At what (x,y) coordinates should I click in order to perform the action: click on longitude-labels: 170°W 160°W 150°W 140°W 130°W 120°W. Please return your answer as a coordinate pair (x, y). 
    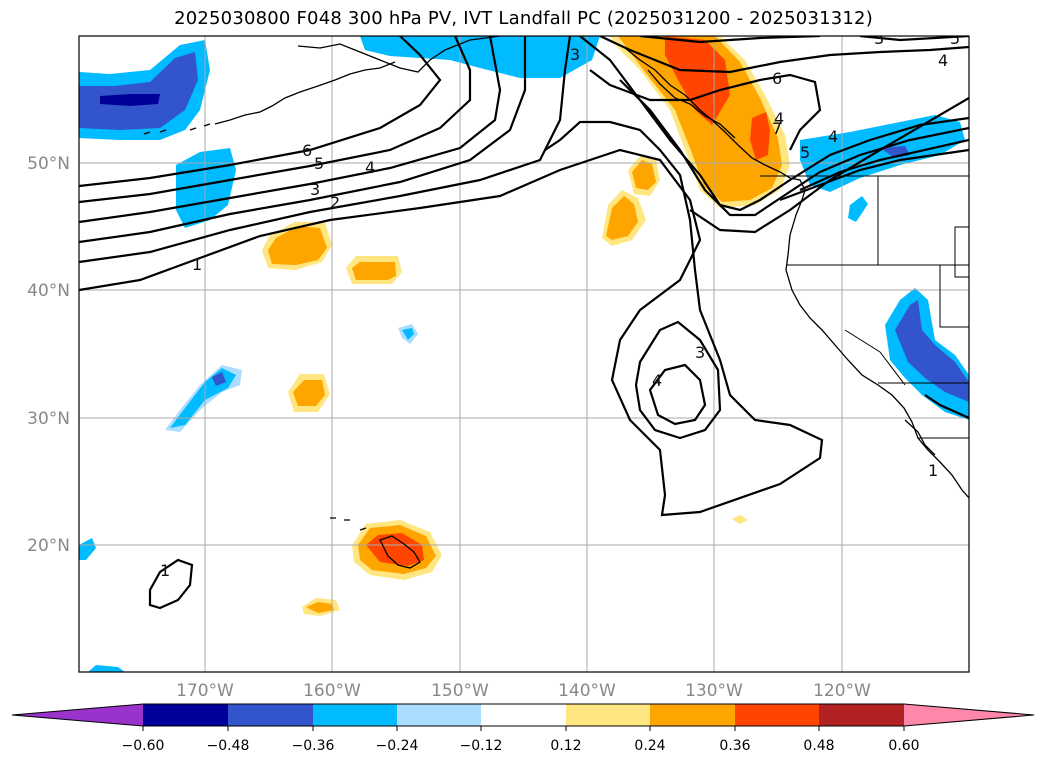
    Looking at the image, I should click on (523, 691).